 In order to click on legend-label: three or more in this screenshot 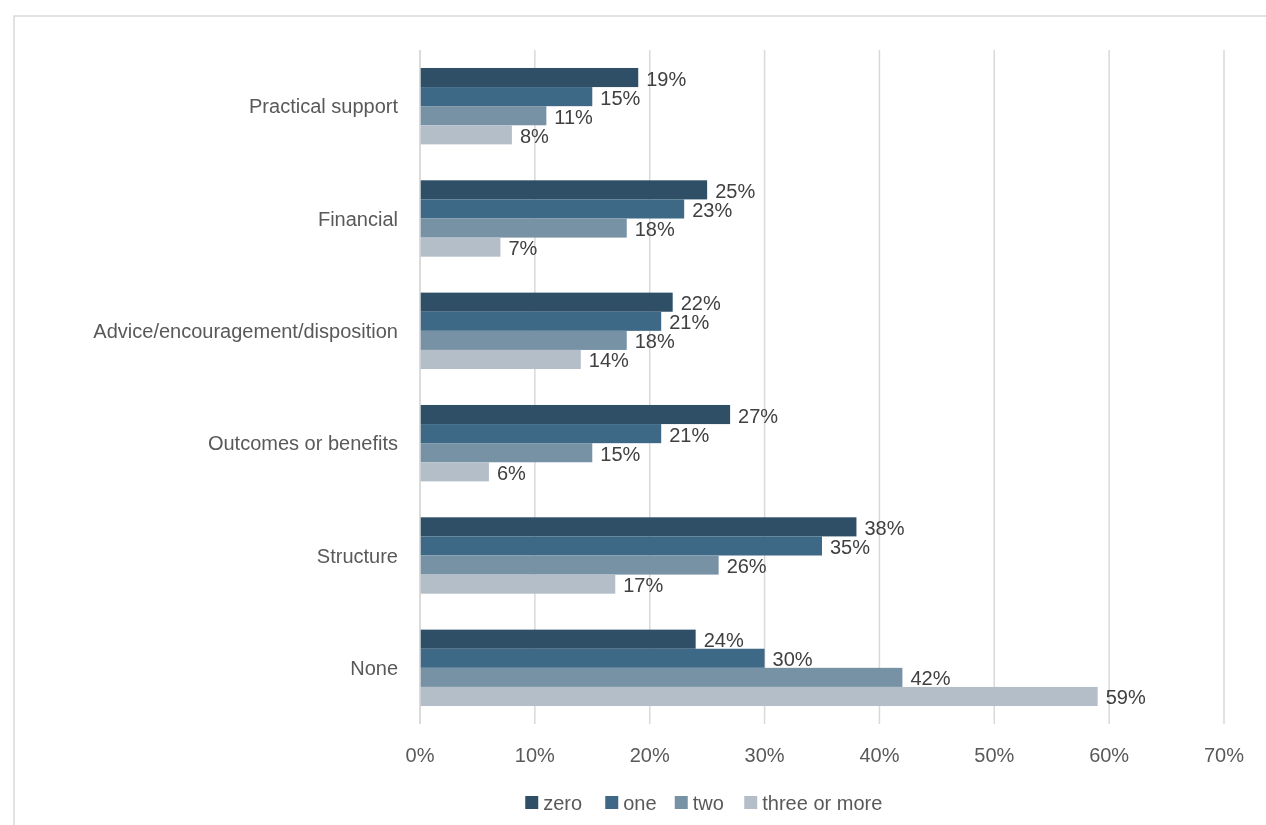, I will do `click(822, 803)`.